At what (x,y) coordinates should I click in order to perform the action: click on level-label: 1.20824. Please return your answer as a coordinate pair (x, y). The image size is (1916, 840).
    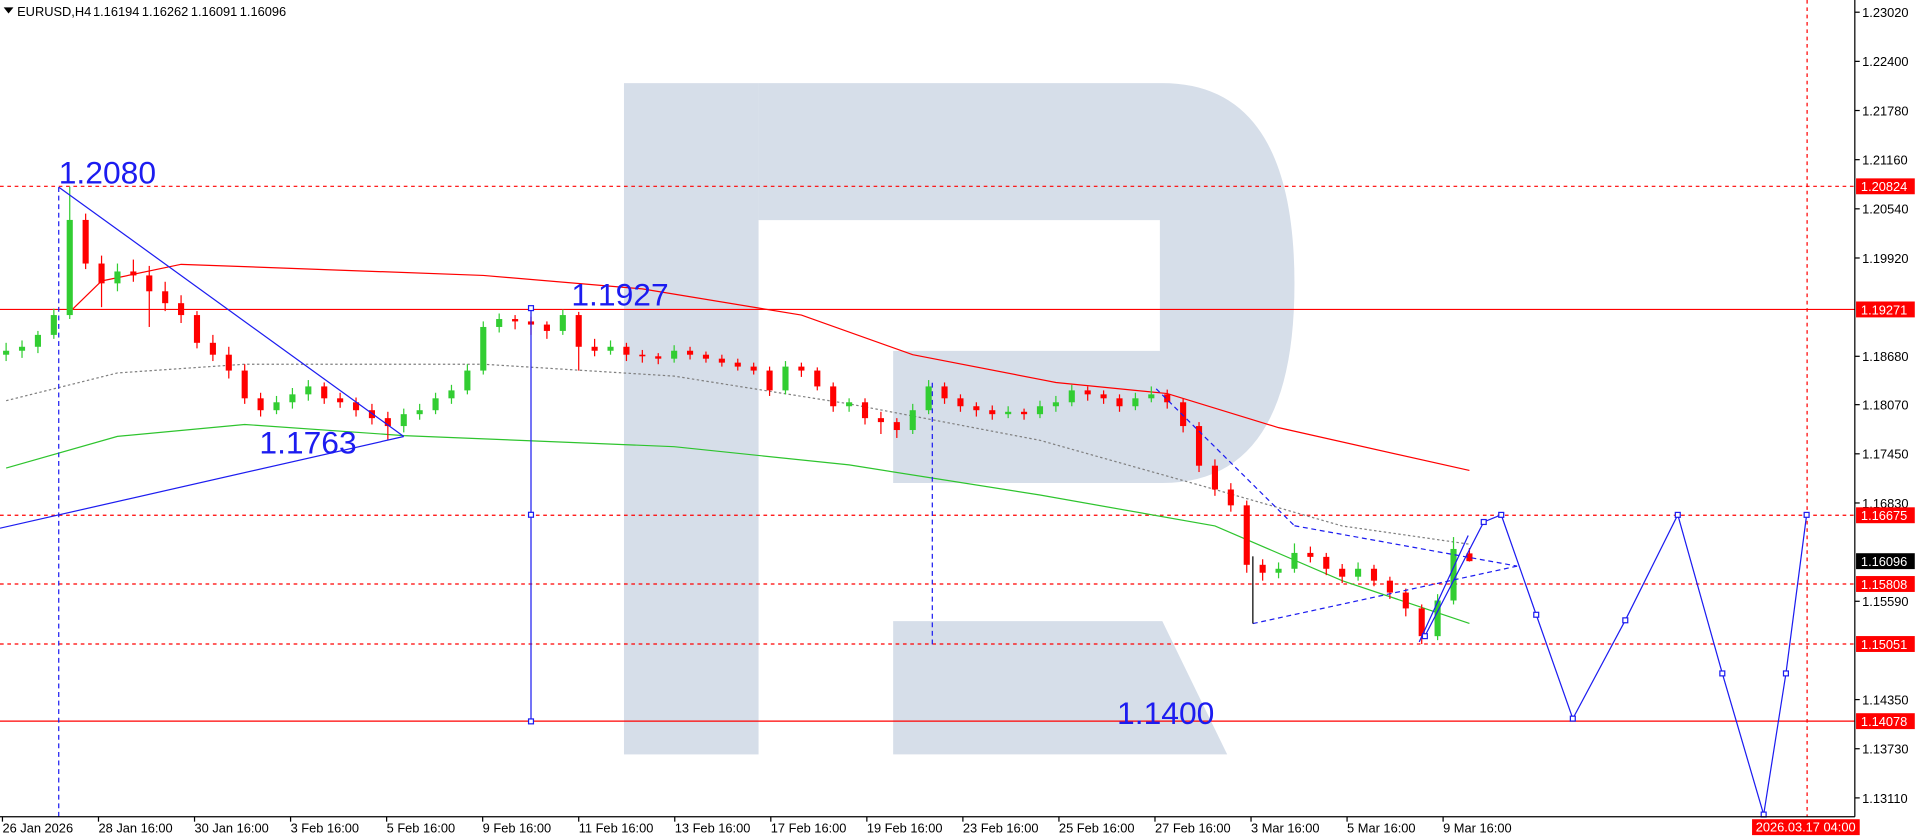
    Looking at the image, I should click on (1884, 186).